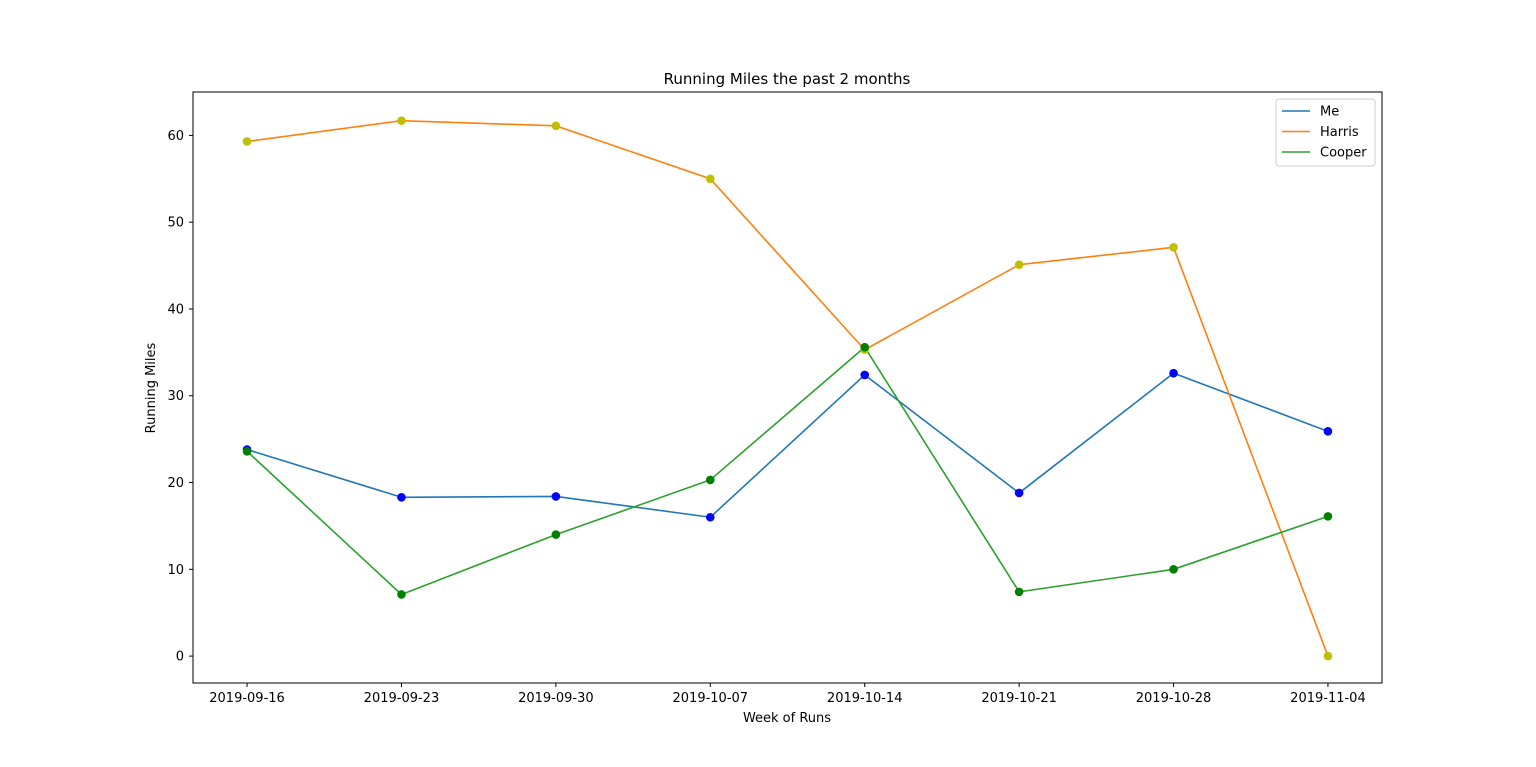 This screenshot has height=767, width=1536. I want to click on legend: Me Harris Cooper, so click(1325, 132).